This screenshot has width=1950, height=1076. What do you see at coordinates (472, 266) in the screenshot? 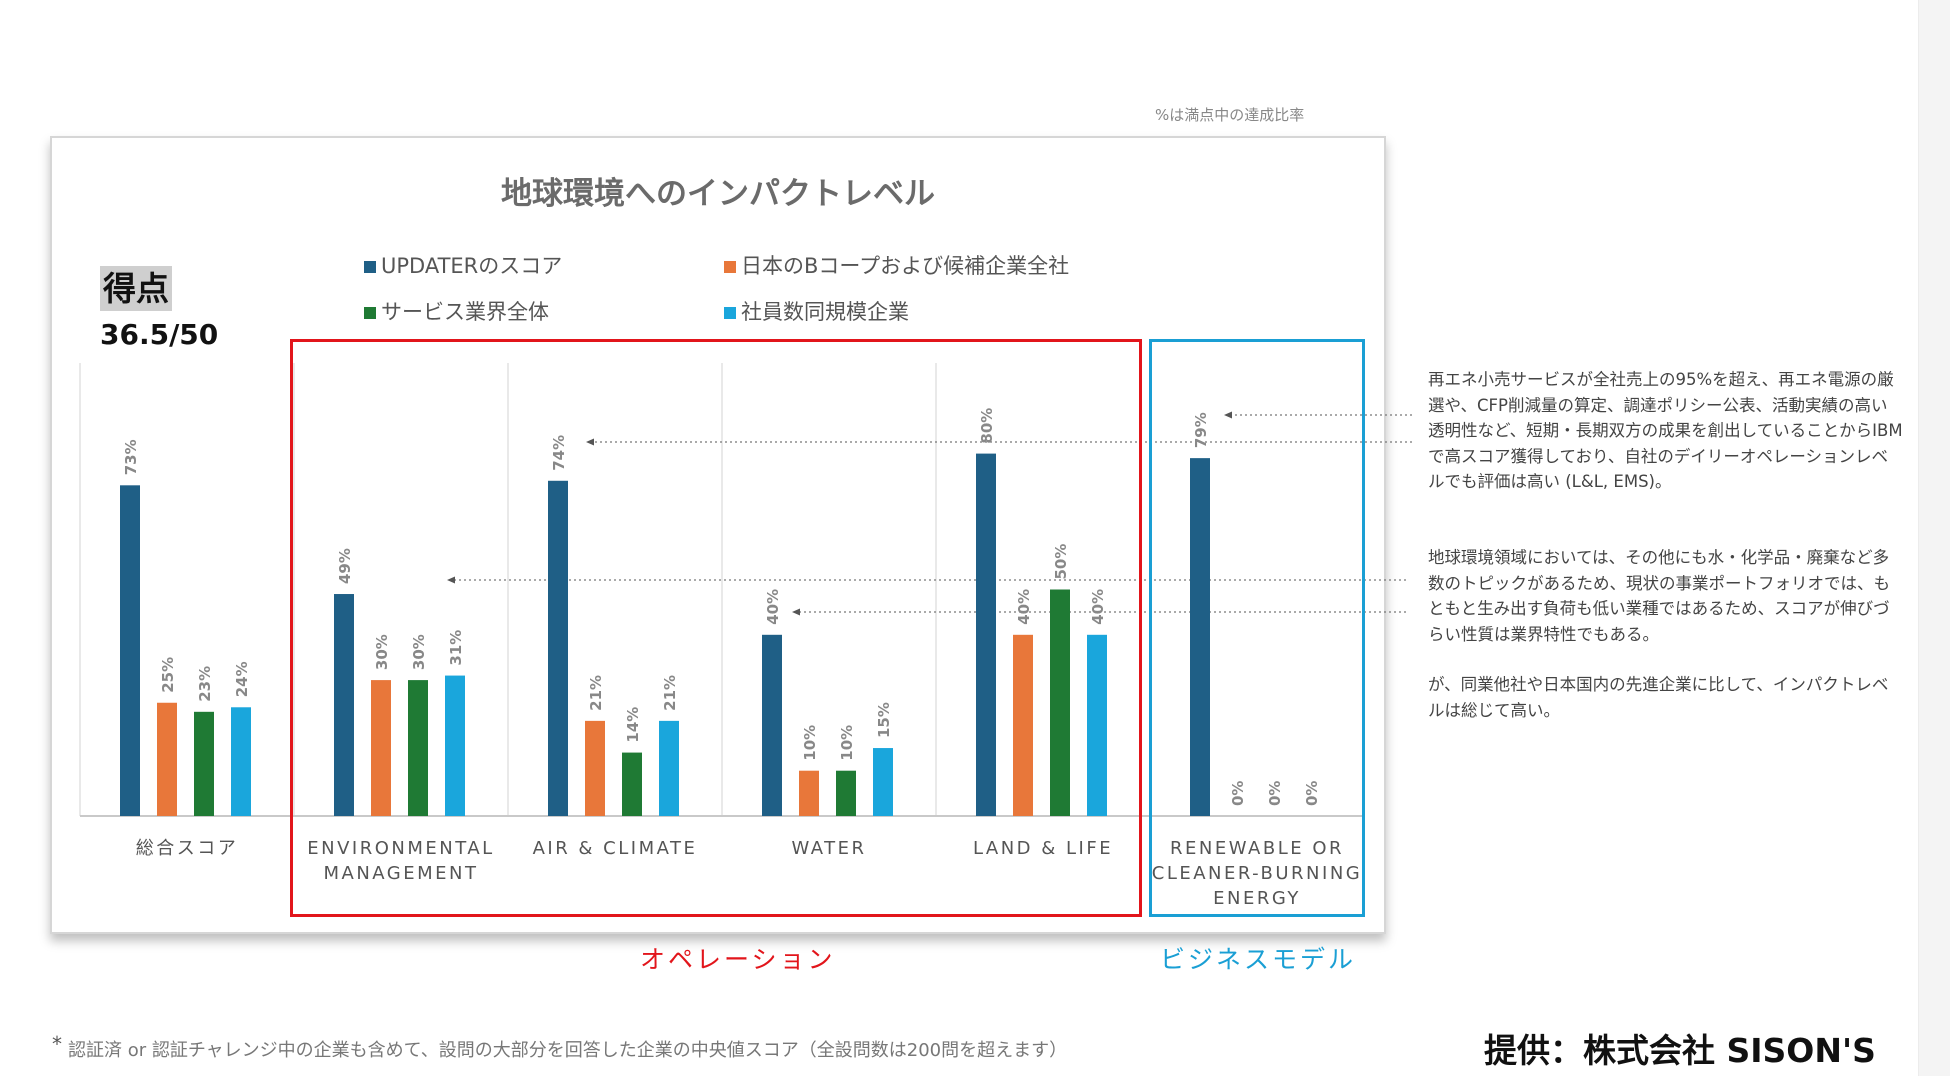
I see `legend-label-updater: UPDATERのスコア` at bounding box center [472, 266].